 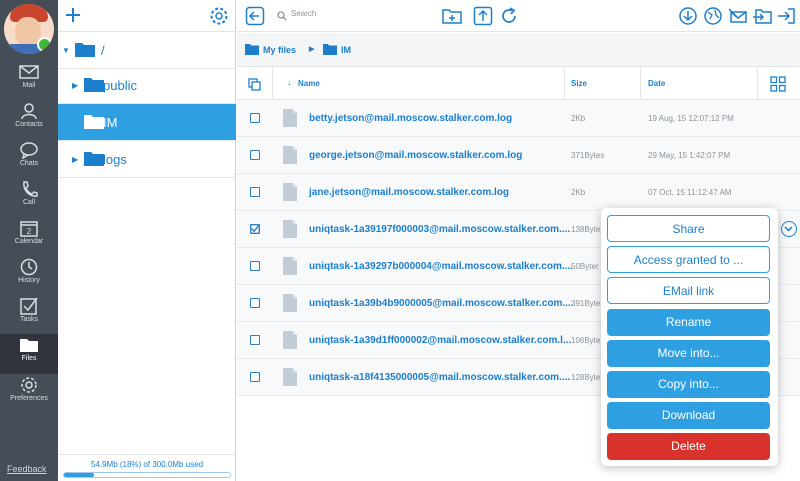 What do you see at coordinates (778, 84) in the screenshot?
I see `grid-view-icon` at bounding box center [778, 84].